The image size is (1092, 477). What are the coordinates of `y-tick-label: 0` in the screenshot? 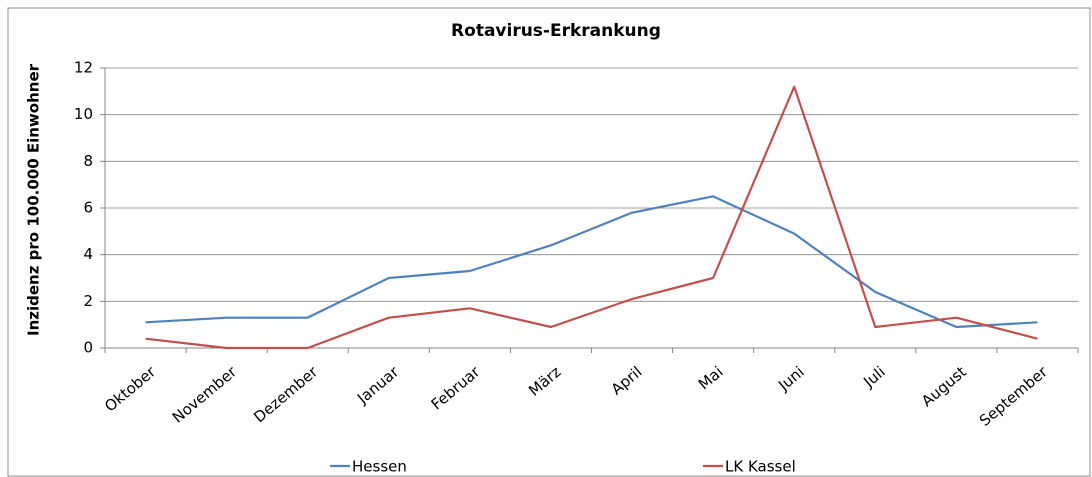 It's located at (88, 348).